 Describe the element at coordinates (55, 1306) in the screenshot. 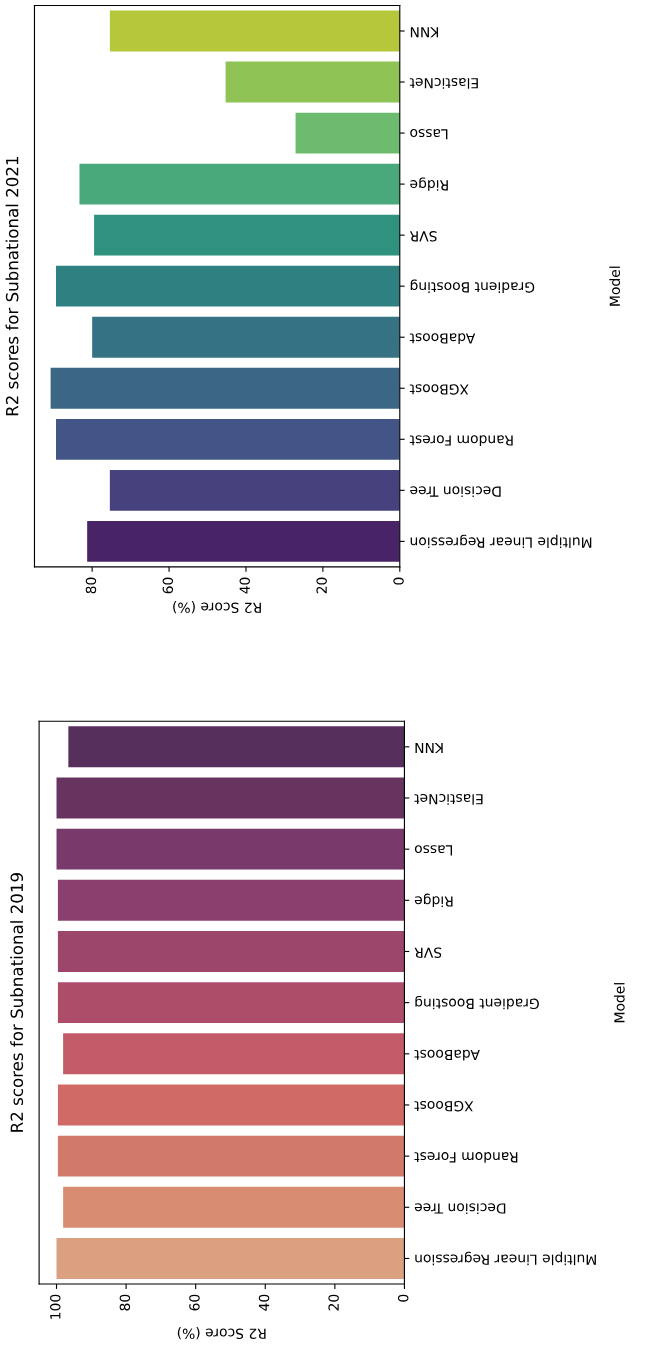

I see `x-tick-label: 100` at that location.